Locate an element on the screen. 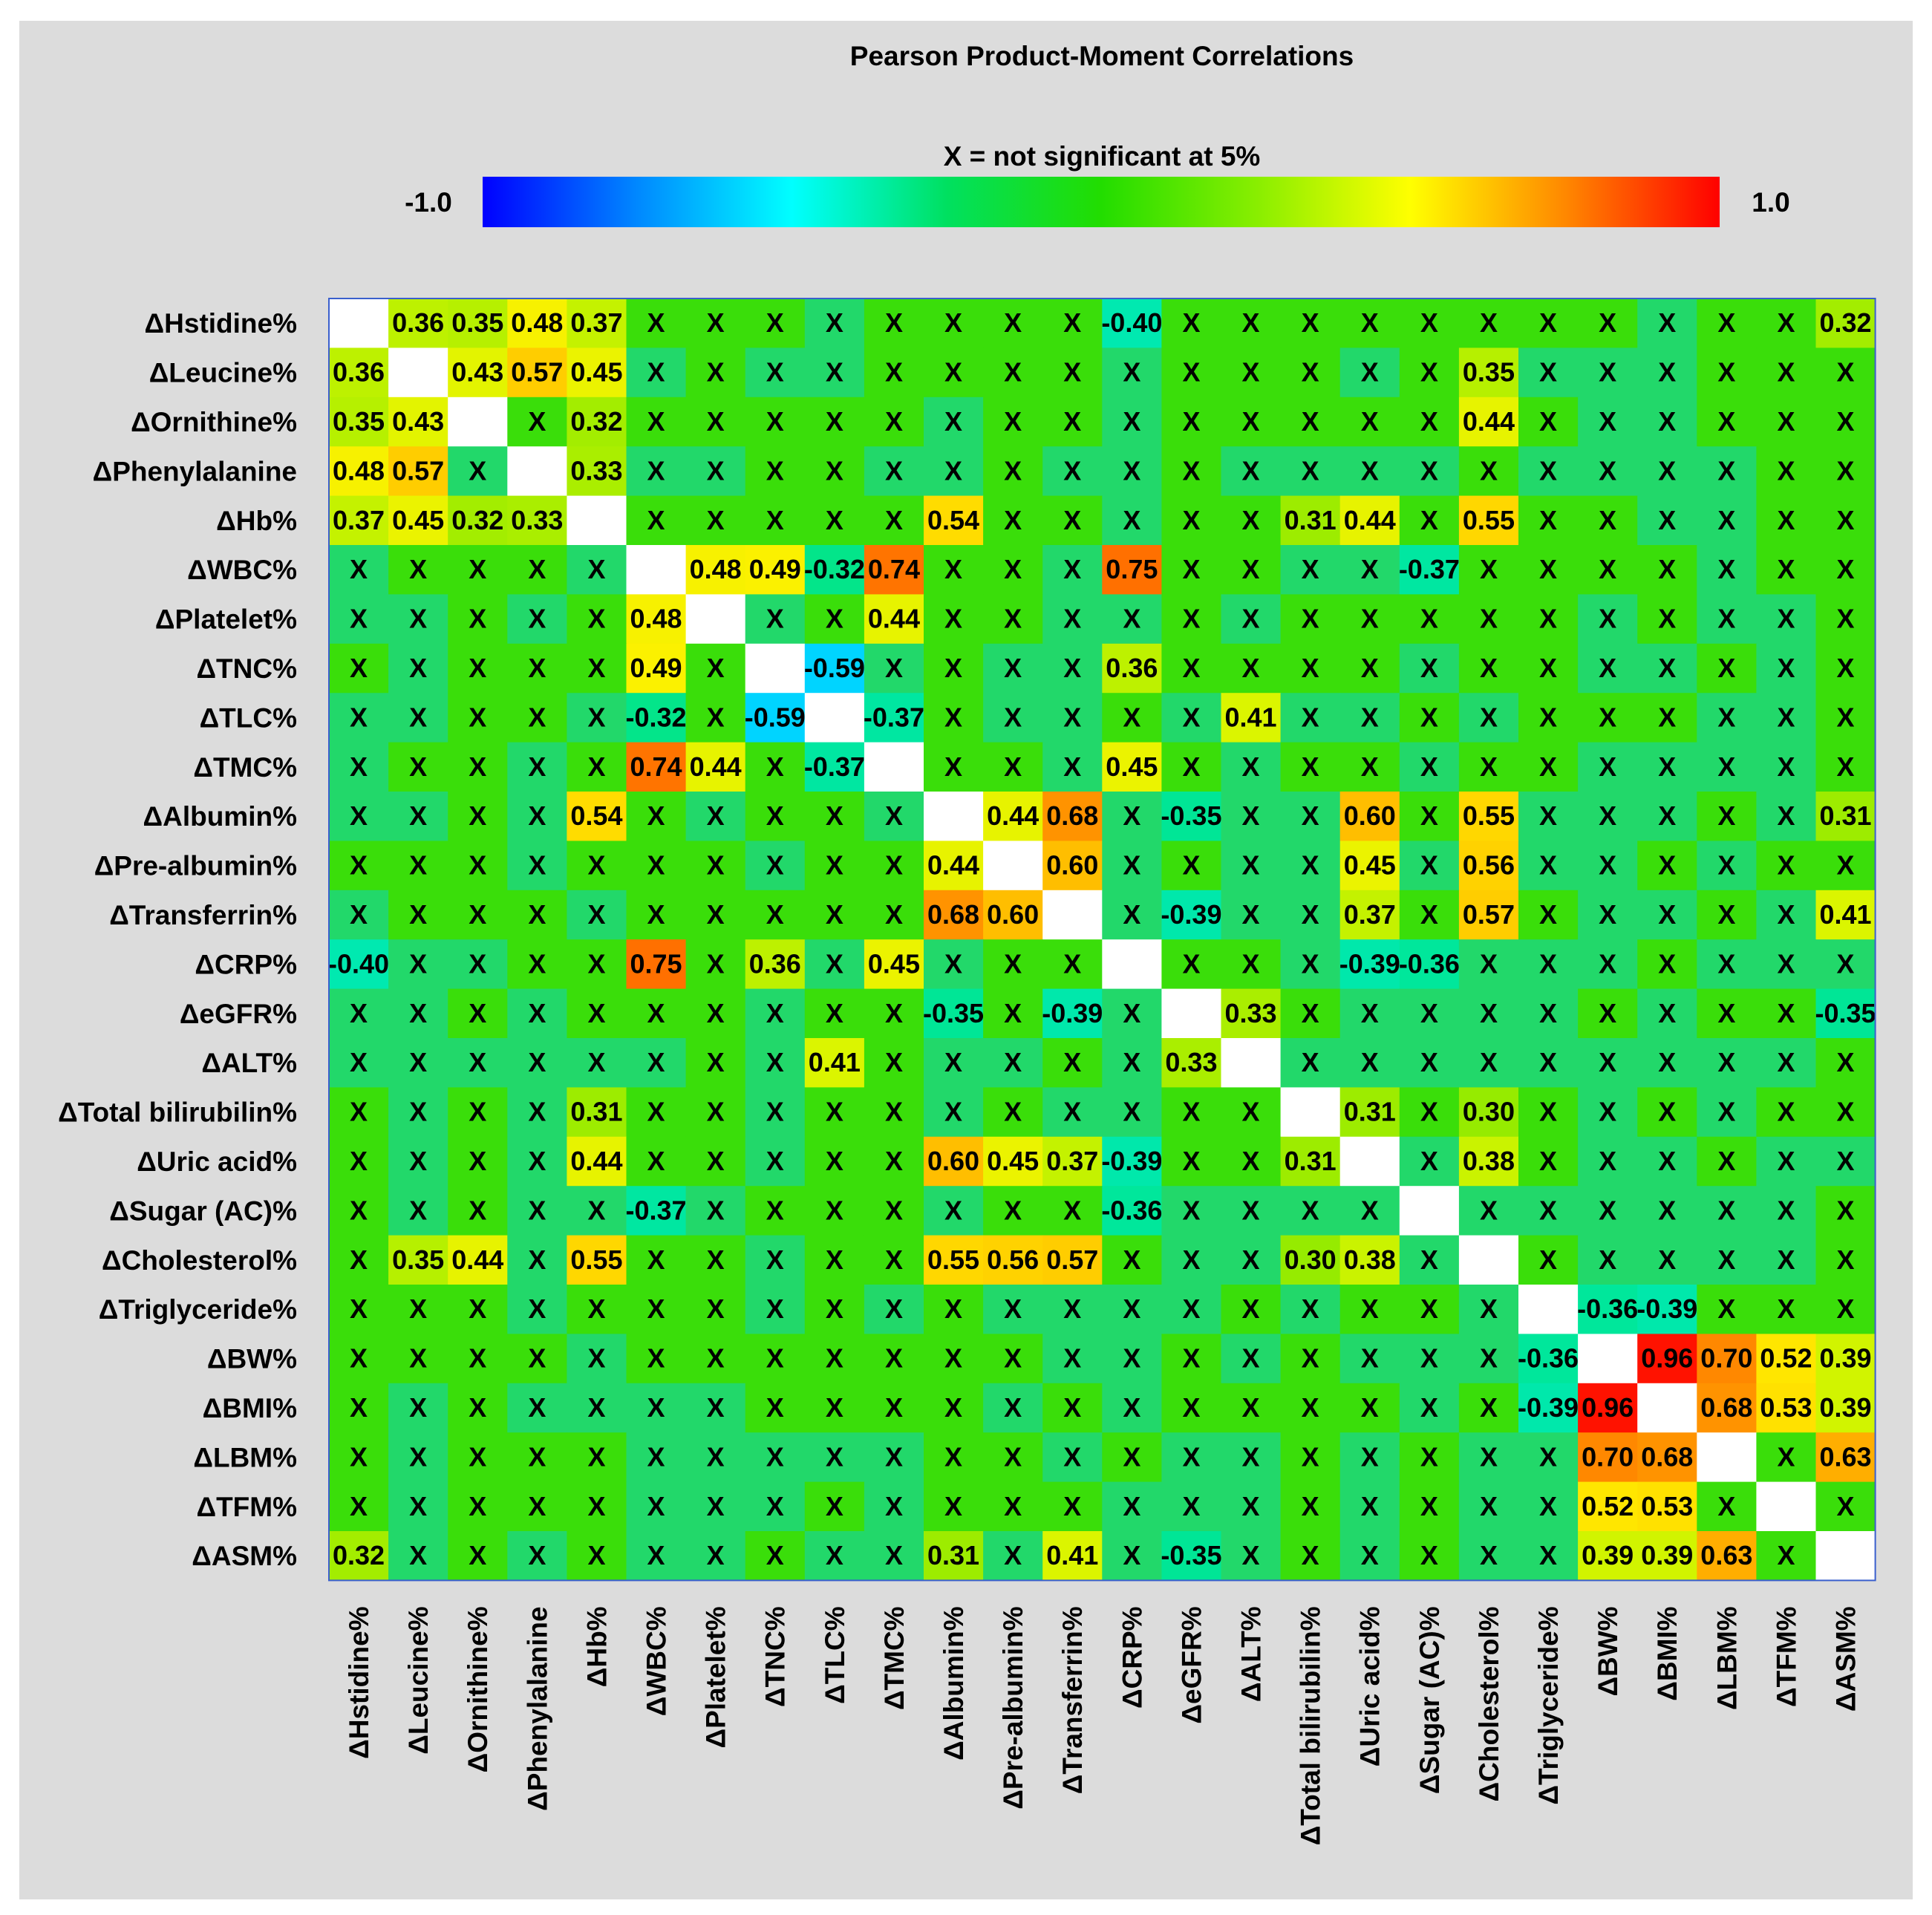 Image resolution: width=1932 pixels, height=1915 pixels. row-label: ΔLBM% is located at coordinates (245, 1457).